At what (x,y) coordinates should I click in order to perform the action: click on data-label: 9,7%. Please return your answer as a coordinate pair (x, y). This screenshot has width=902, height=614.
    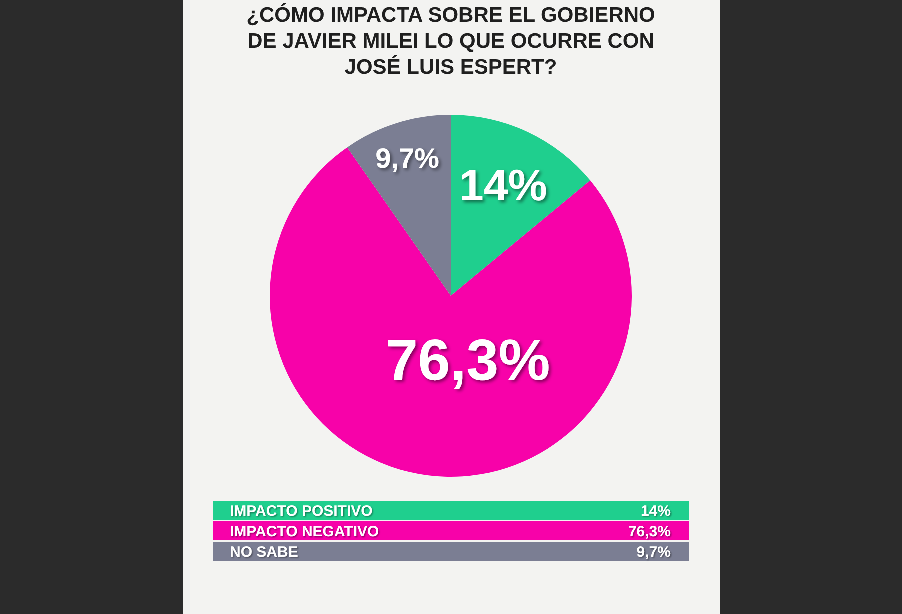
    Looking at the image, I should click on (408, 158).